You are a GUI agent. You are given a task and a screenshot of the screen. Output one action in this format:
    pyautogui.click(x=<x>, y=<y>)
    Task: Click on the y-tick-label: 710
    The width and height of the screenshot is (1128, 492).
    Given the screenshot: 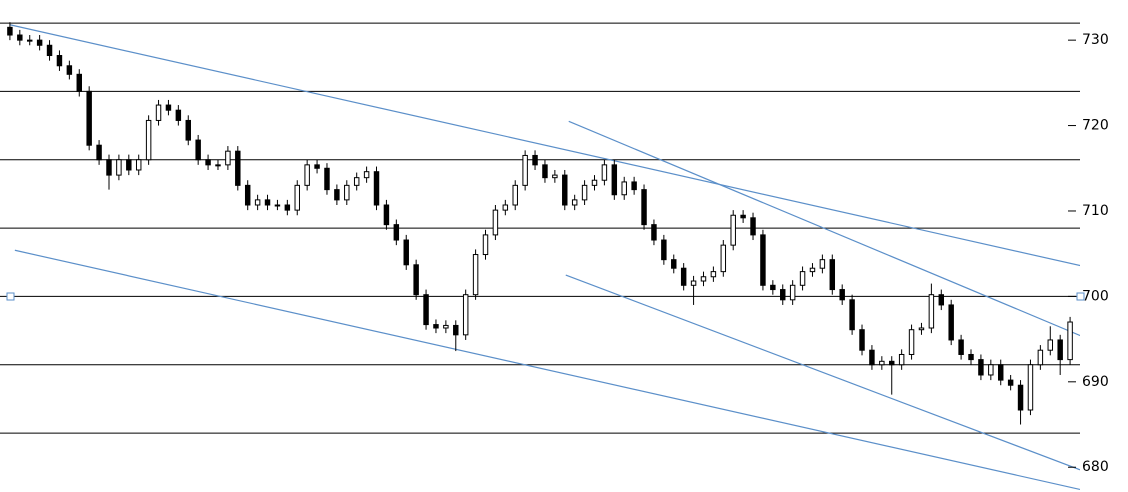 What is the action you would take?
    pyautogui.click(x=1095, y=211)
    